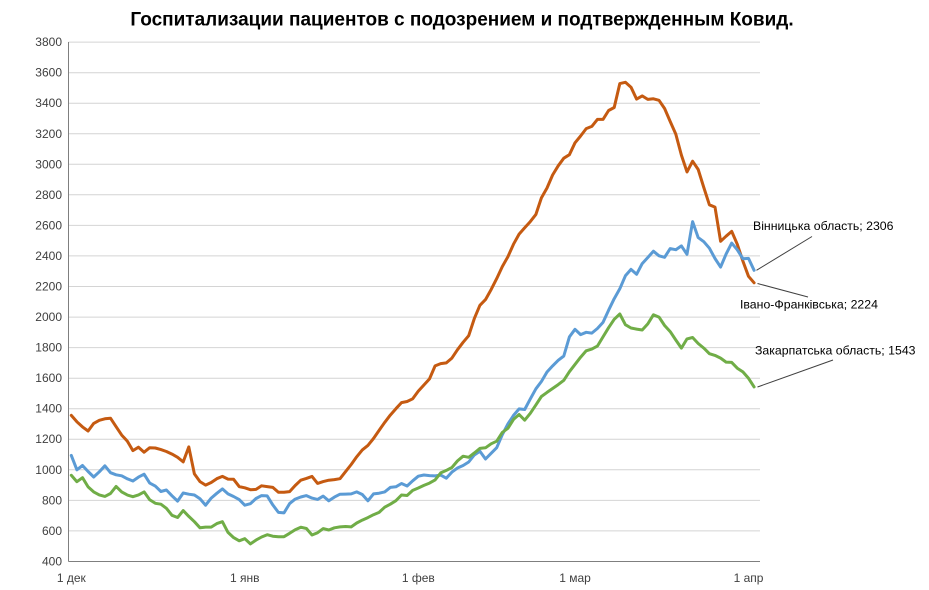  Describe the element at coordinates (48, 470) in the screenshot. I see `svg-text: 1000` at that location.